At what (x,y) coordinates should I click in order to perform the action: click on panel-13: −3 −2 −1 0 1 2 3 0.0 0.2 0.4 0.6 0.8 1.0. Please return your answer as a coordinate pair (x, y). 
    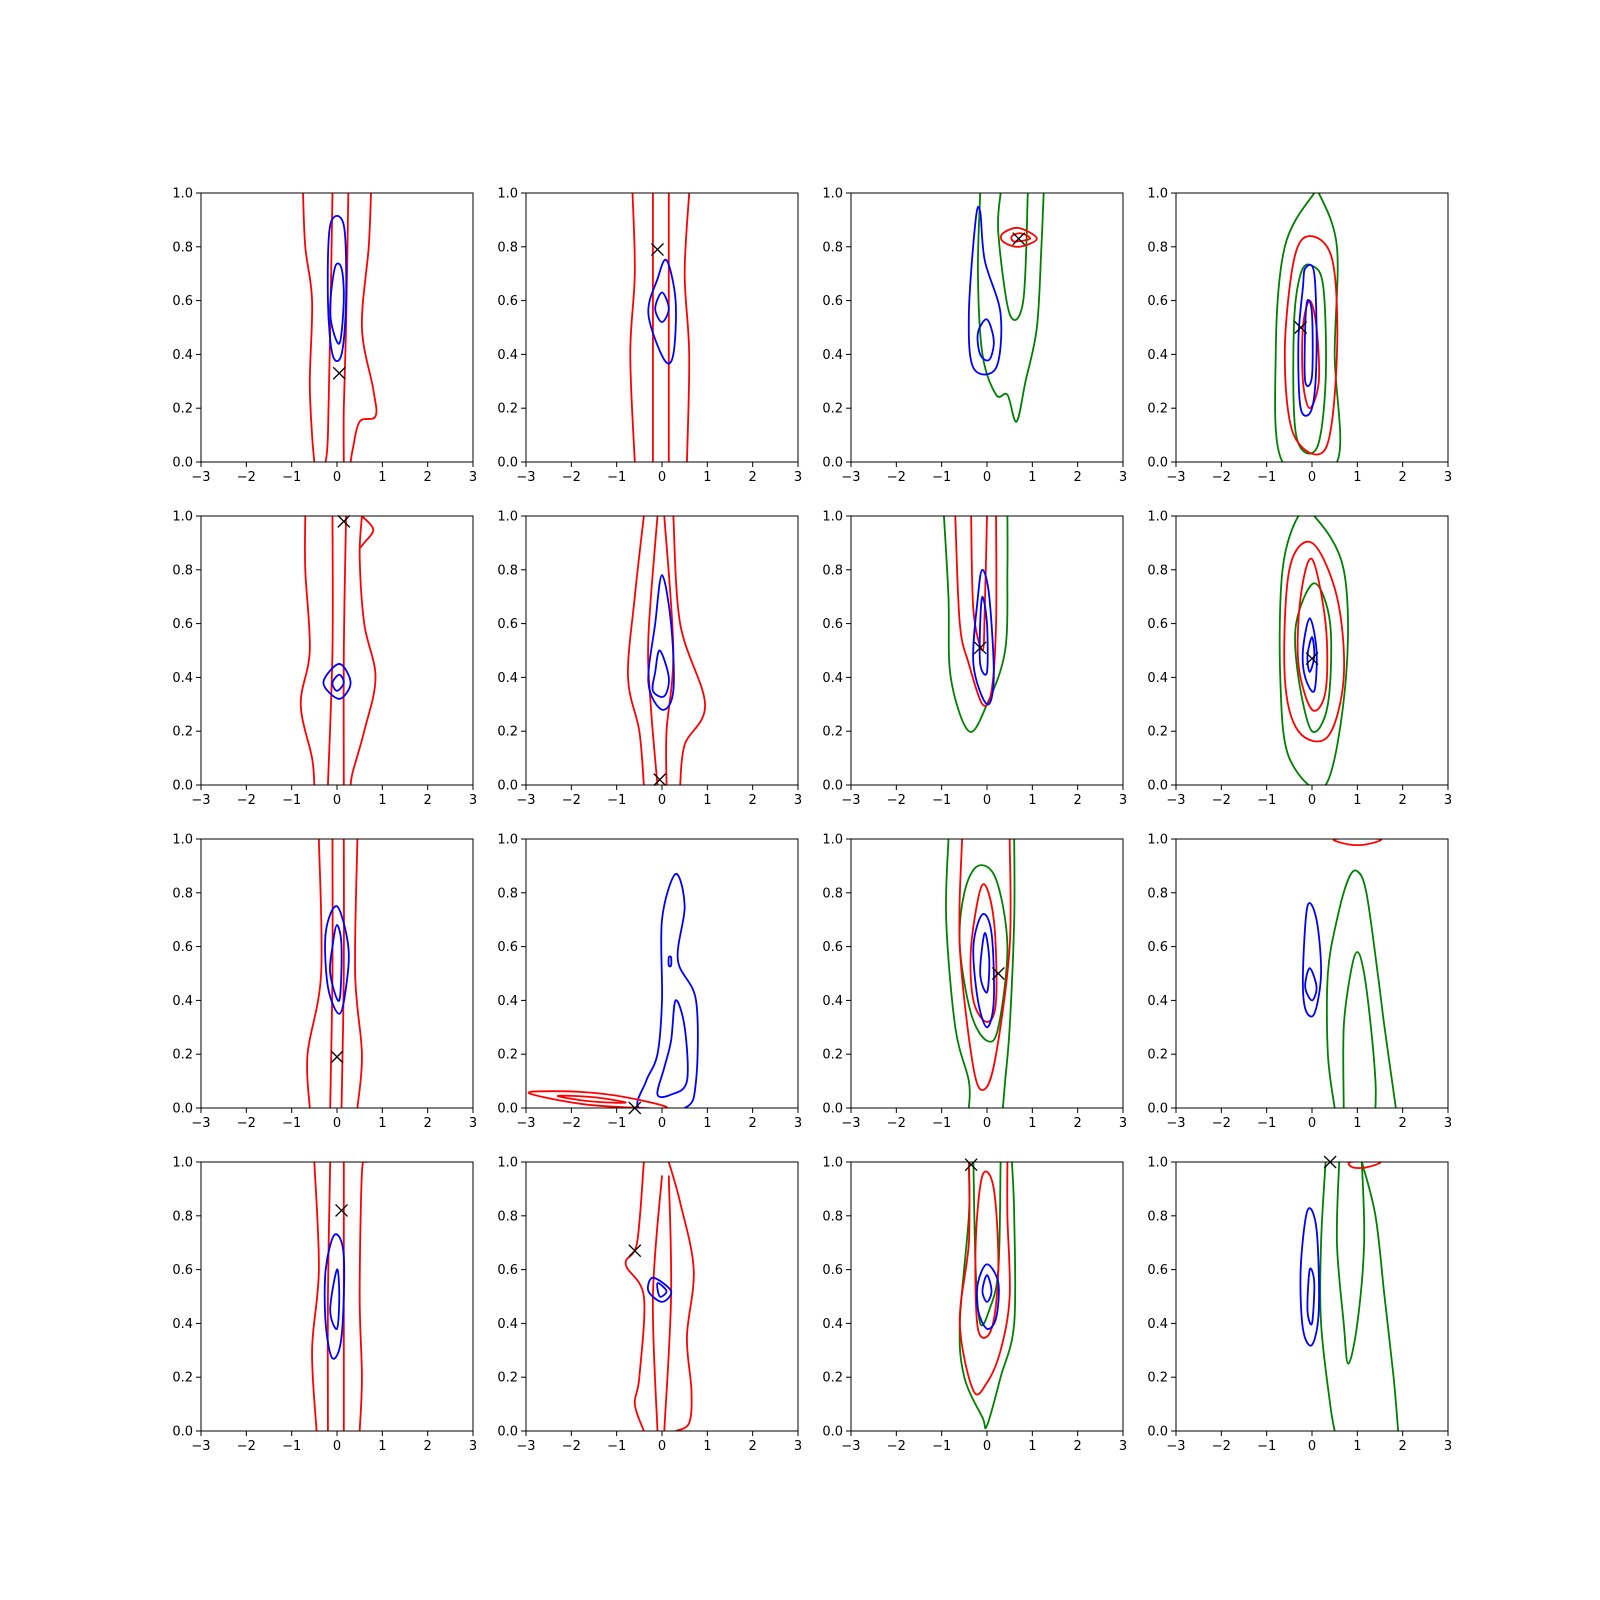
    Looking at the image, I should click on (324, 1305).